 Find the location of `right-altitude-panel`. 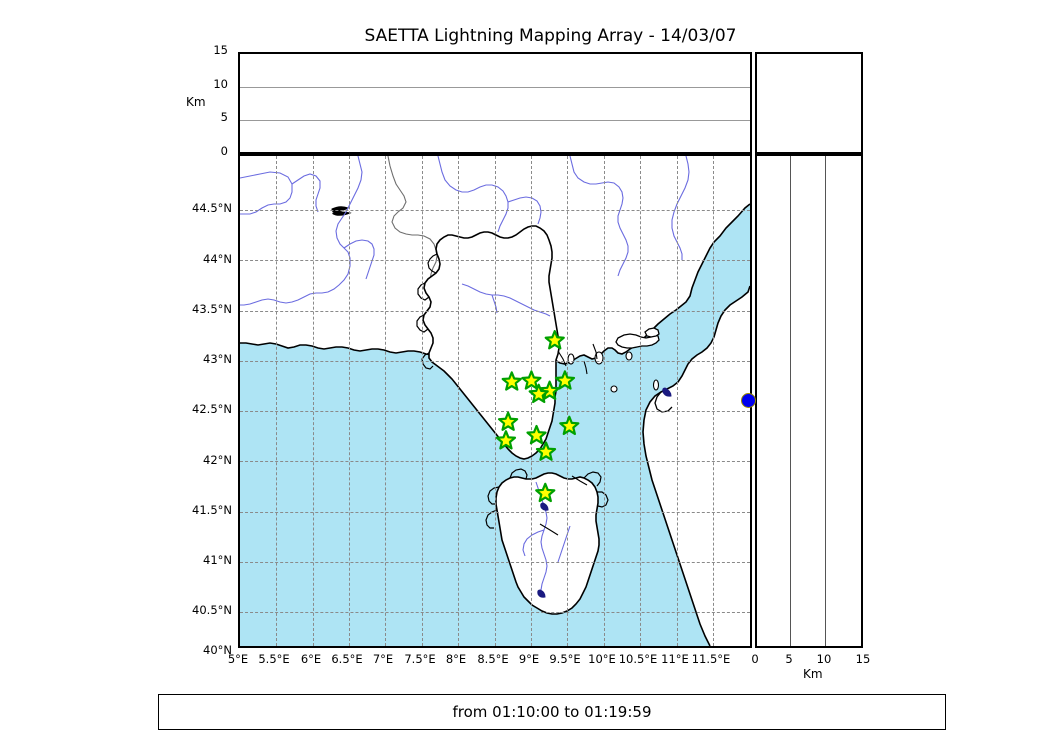

right-altitude-panel is located at coordinates (809, 401).